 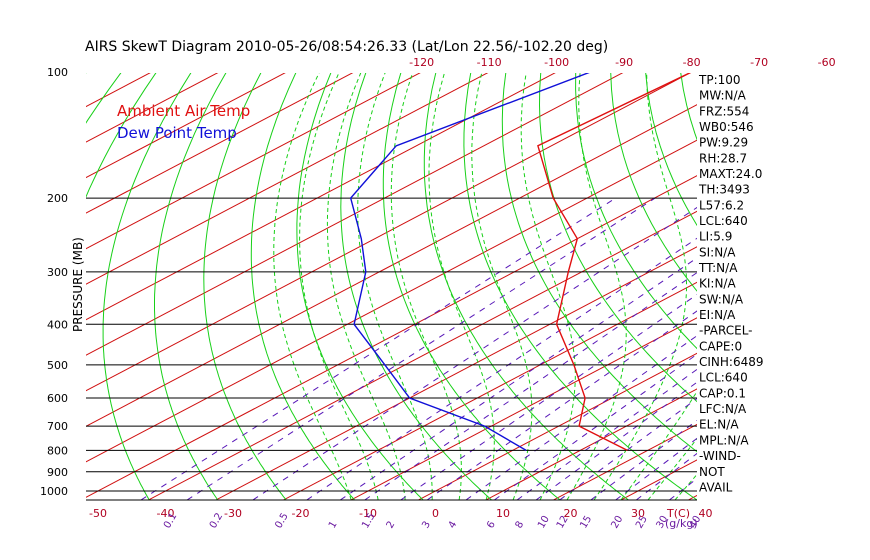 What do you see at coordinates (719, 425) in the screenshot?
I see `index-label: EL:N/A` at bounding box center [719, 425].